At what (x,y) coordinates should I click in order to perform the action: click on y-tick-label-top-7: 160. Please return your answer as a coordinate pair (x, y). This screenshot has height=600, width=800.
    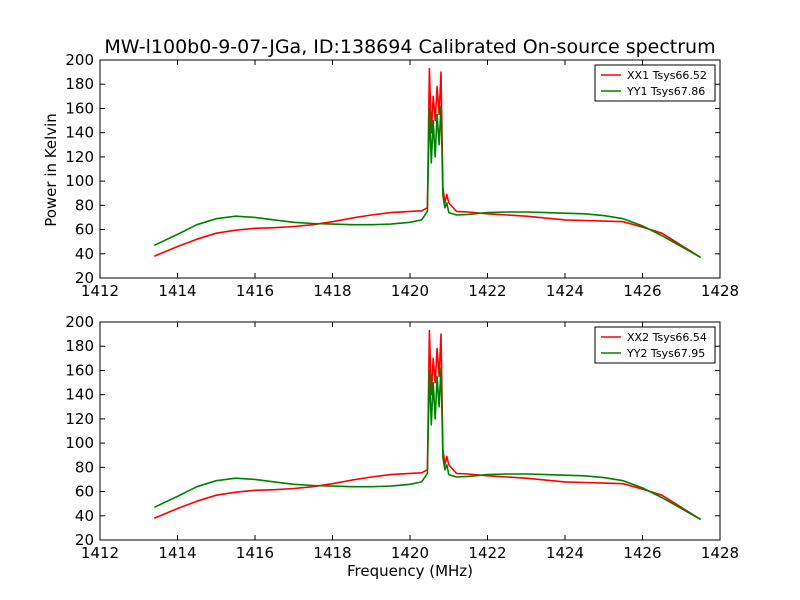
    Looking at the image, I should click on (79, 108).